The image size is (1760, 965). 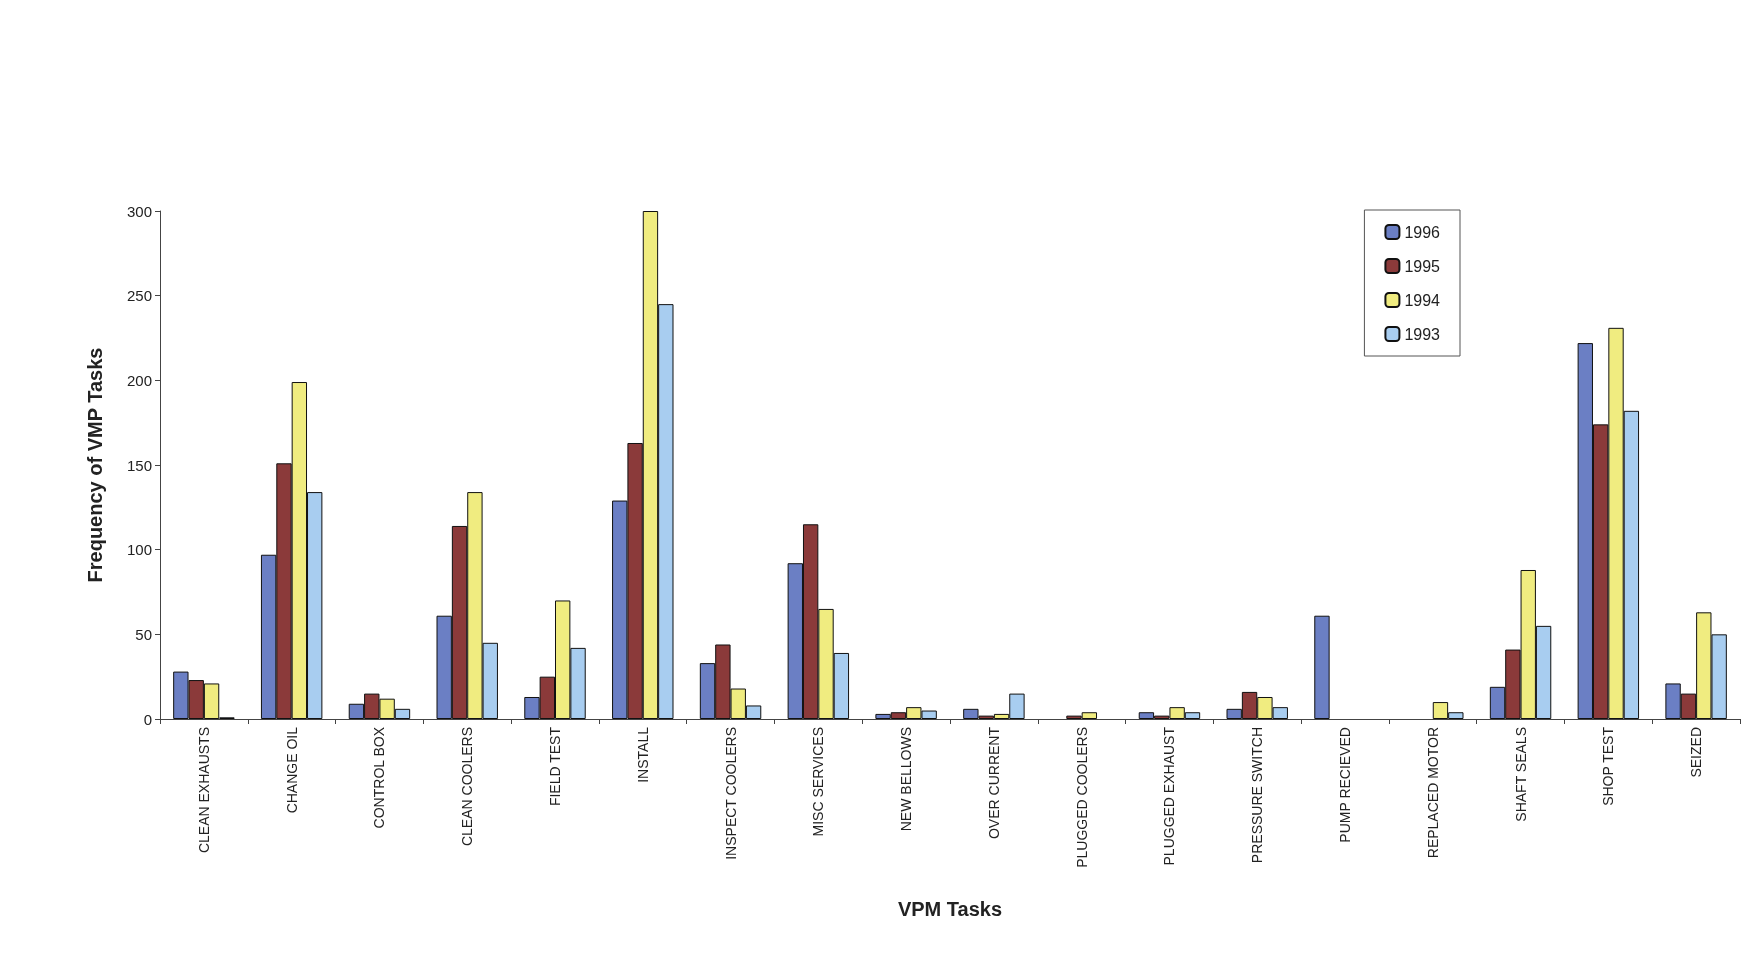 I want to click on y-tick-label: 50, so click(x=143, y=634).